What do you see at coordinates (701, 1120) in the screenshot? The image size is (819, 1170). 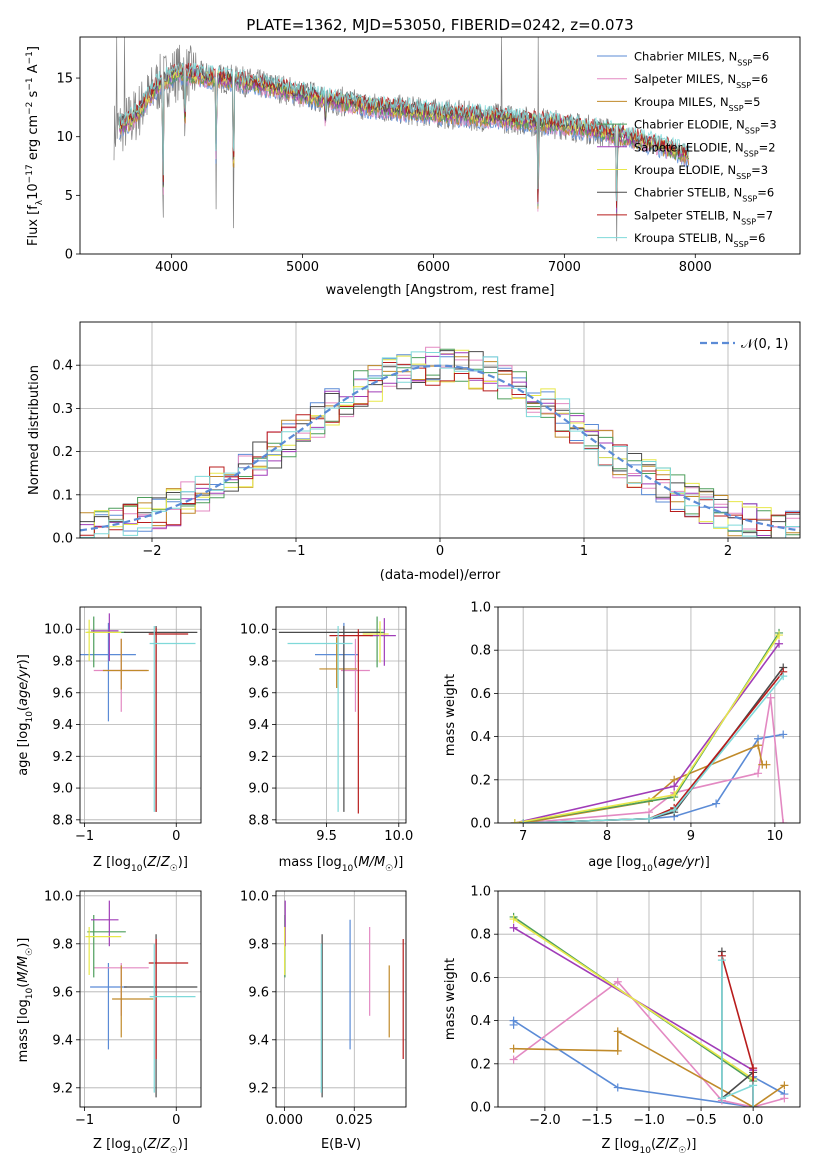 I see `x-tick-label: −0.5` at bounding box center [701, 1120].